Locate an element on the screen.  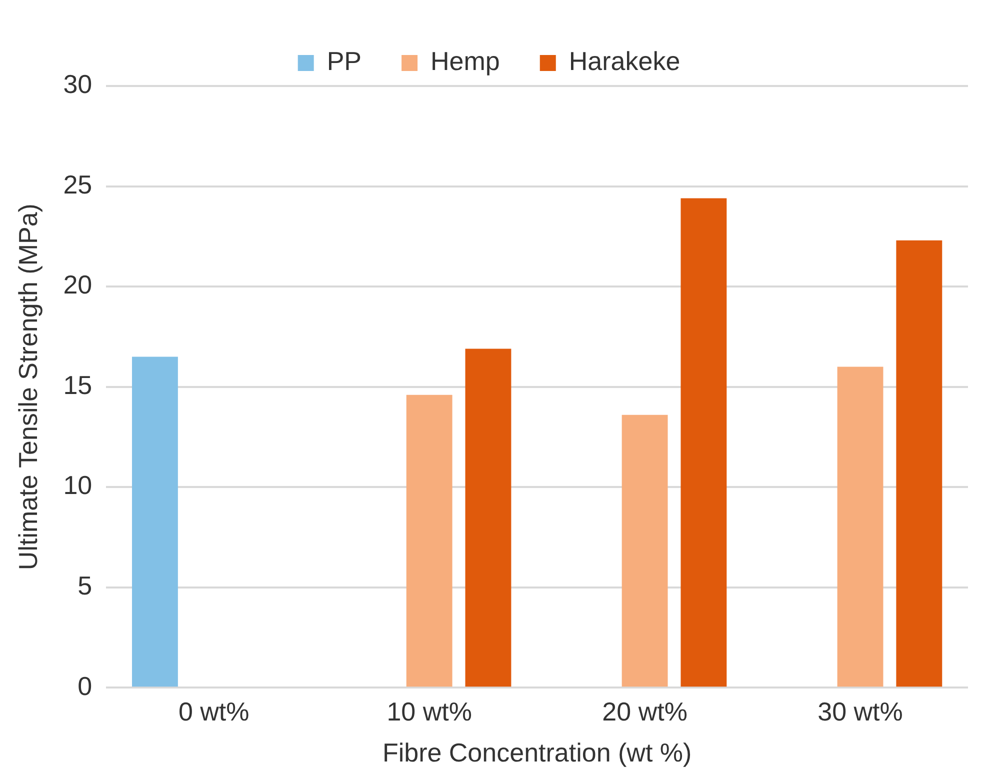
y-tick-label: 20 is located at coordinates (77, 285).